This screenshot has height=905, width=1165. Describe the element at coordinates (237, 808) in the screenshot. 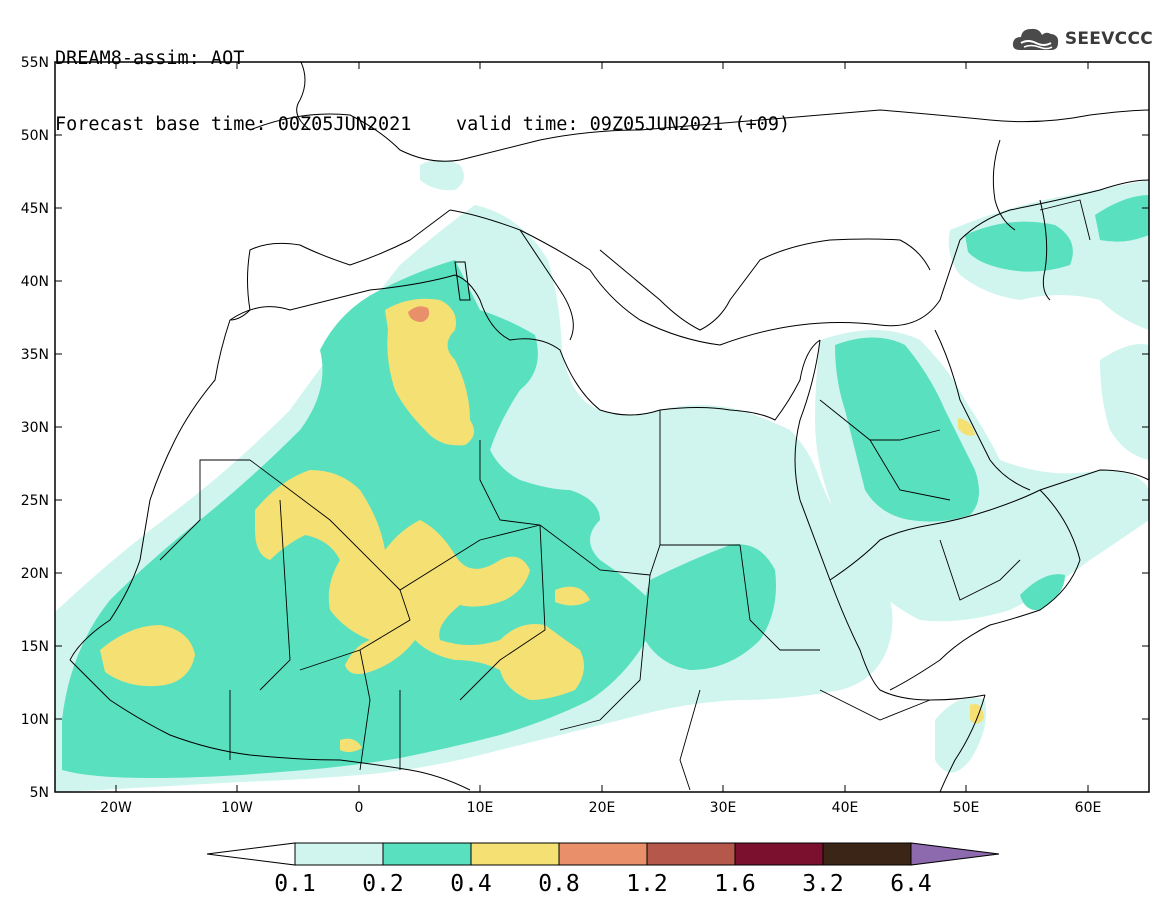

I see `lon-label: 10W` at that location.